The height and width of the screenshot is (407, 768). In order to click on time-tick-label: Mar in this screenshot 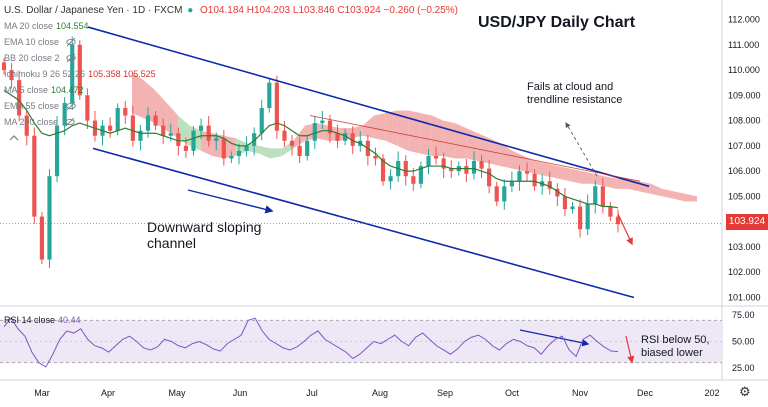, I will do `click(42, 393)`.